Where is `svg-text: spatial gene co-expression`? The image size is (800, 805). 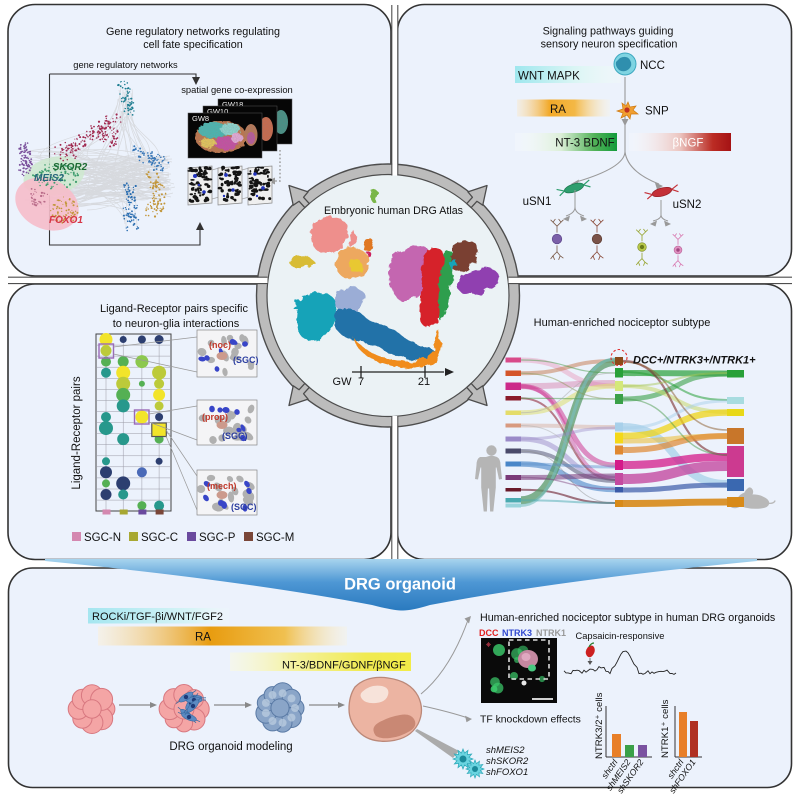
svg-text: spatial gene co-expression is located at coordinates (237, 89).